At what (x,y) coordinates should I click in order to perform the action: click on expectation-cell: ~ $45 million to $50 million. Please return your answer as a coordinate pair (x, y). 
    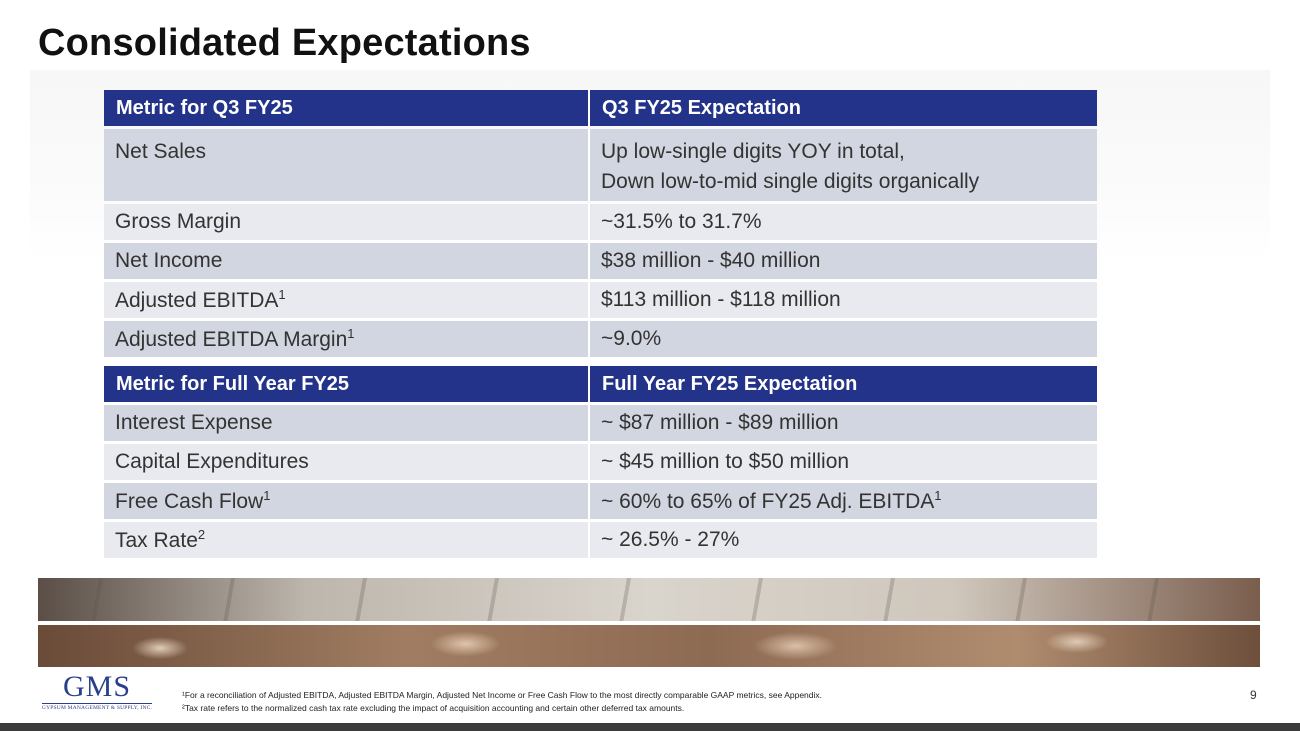
    Looking at the image, I should click on (843, 462).